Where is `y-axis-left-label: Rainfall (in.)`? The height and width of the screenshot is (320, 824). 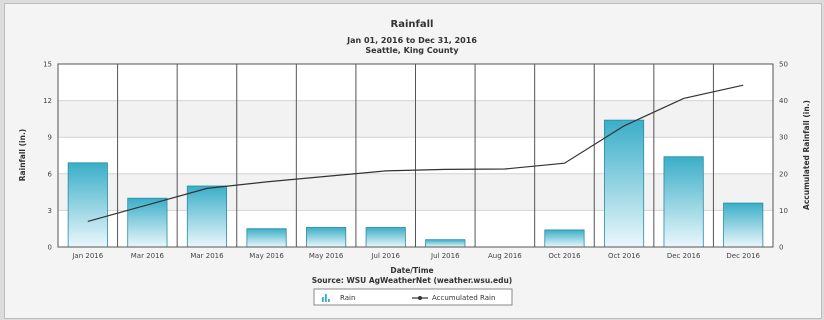
y-axis-left-label: Rainfall (in.) is located at coordinates (22, 155).